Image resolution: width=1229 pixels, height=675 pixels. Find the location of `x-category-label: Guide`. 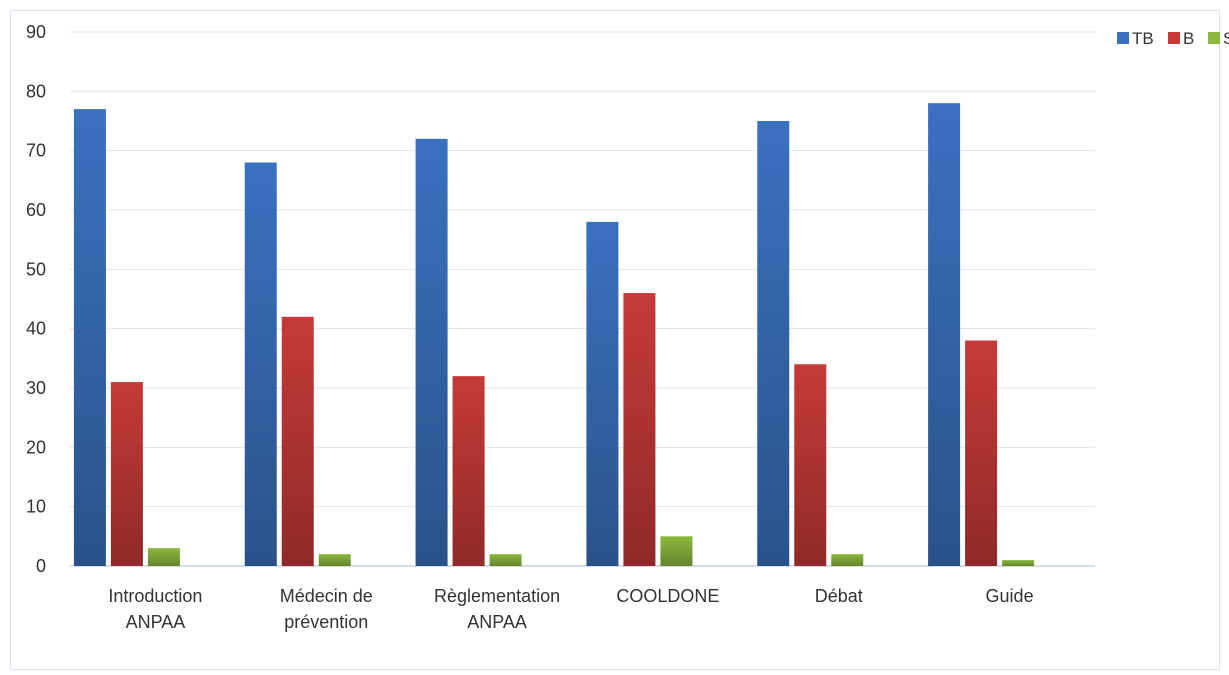

x-category-label: Guide is located at coordinates (1010, 596).